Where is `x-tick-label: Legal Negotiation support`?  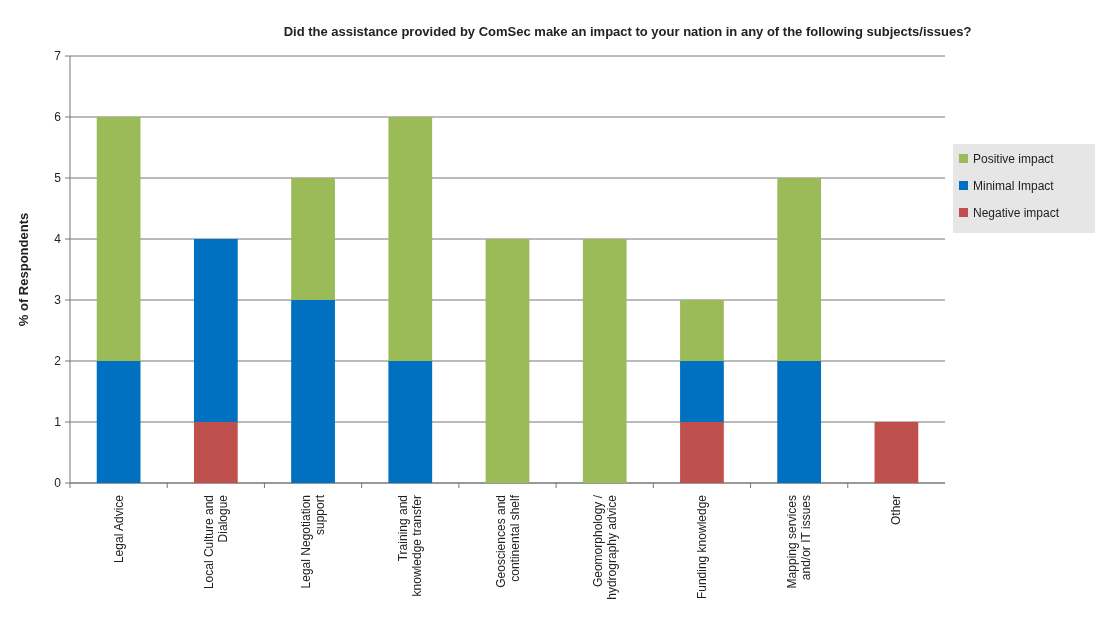
x-tick-label: Legal Negotiation support is located at coordinates (313, 541).